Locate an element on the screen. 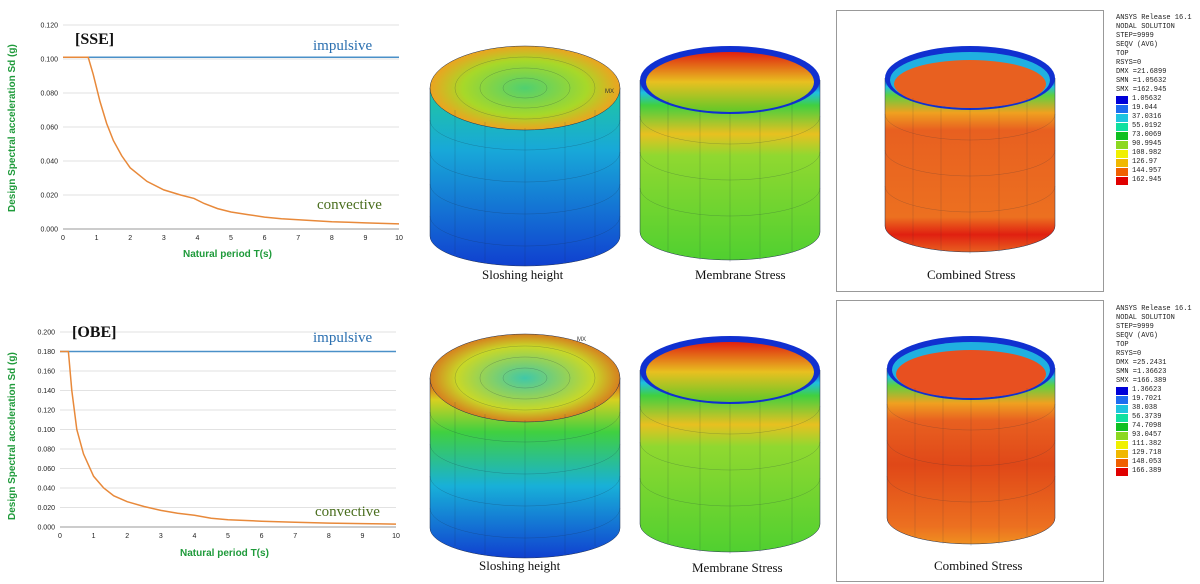 The height and width of the screenshot is (584, 1200). legend-entry: 108.982 is located at coordinates (1158, 153).